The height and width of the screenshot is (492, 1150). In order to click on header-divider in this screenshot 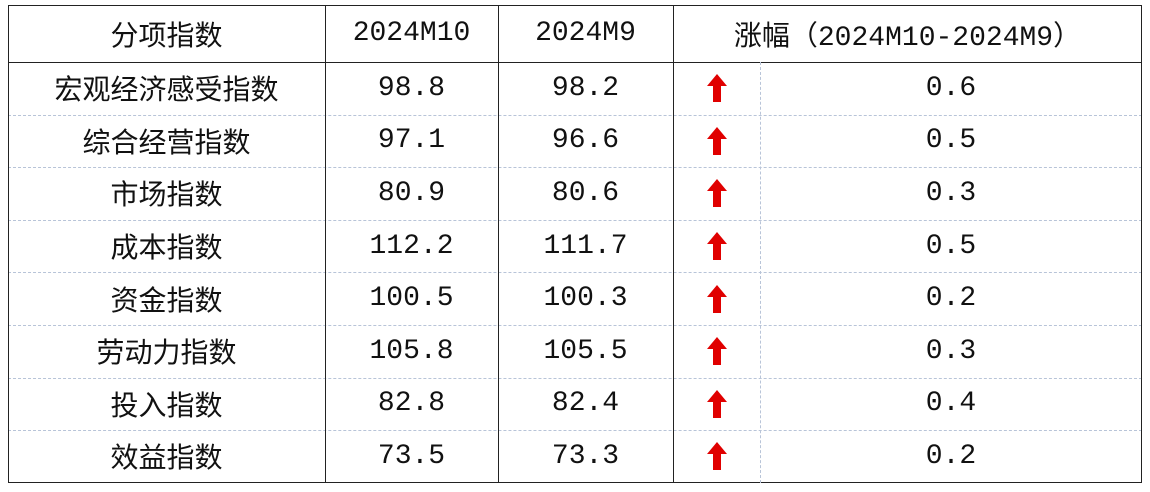, I will do `click(575, 62)`.